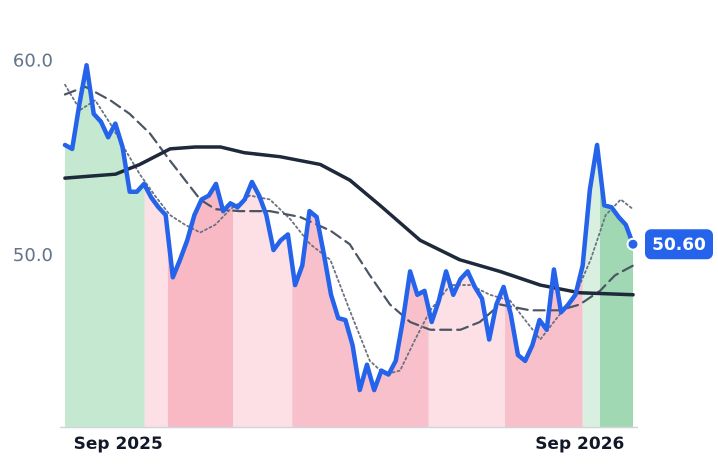  I want to click on y-tick-label: 60.0, so click(33, 60).